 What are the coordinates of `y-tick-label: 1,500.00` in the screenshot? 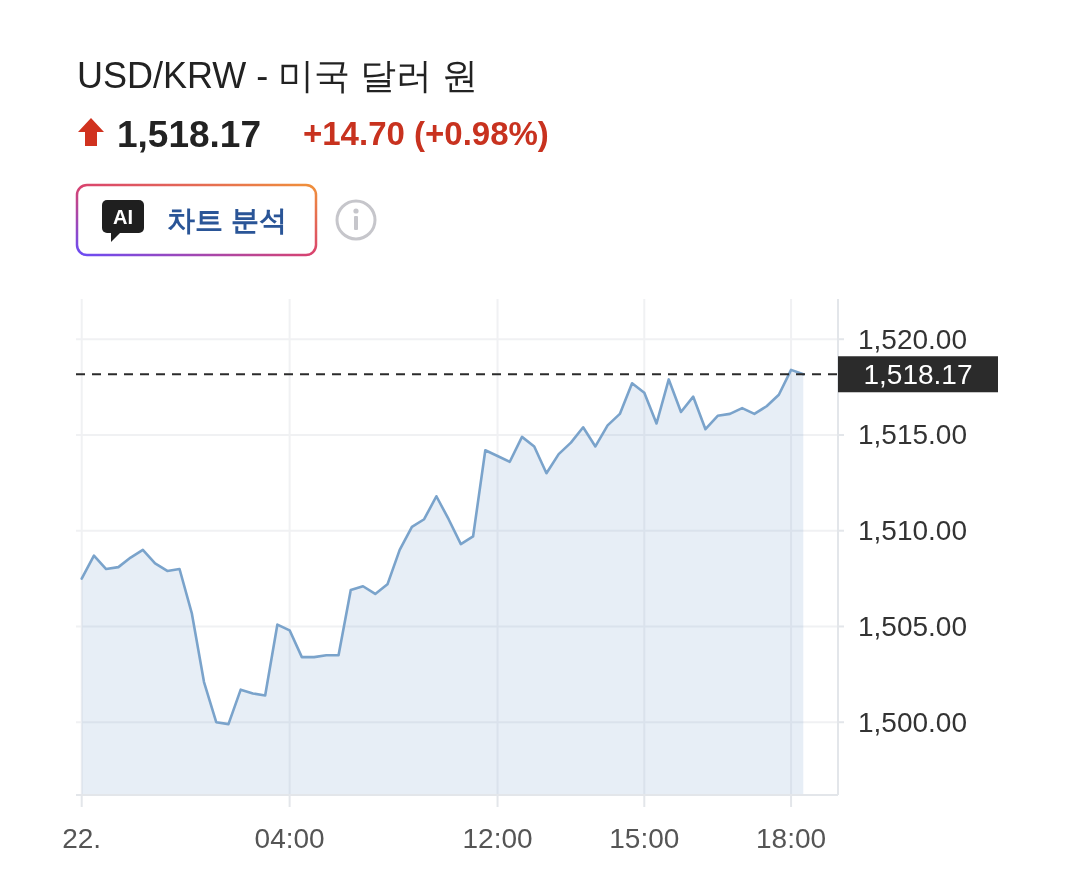 It's located at (912, 722).